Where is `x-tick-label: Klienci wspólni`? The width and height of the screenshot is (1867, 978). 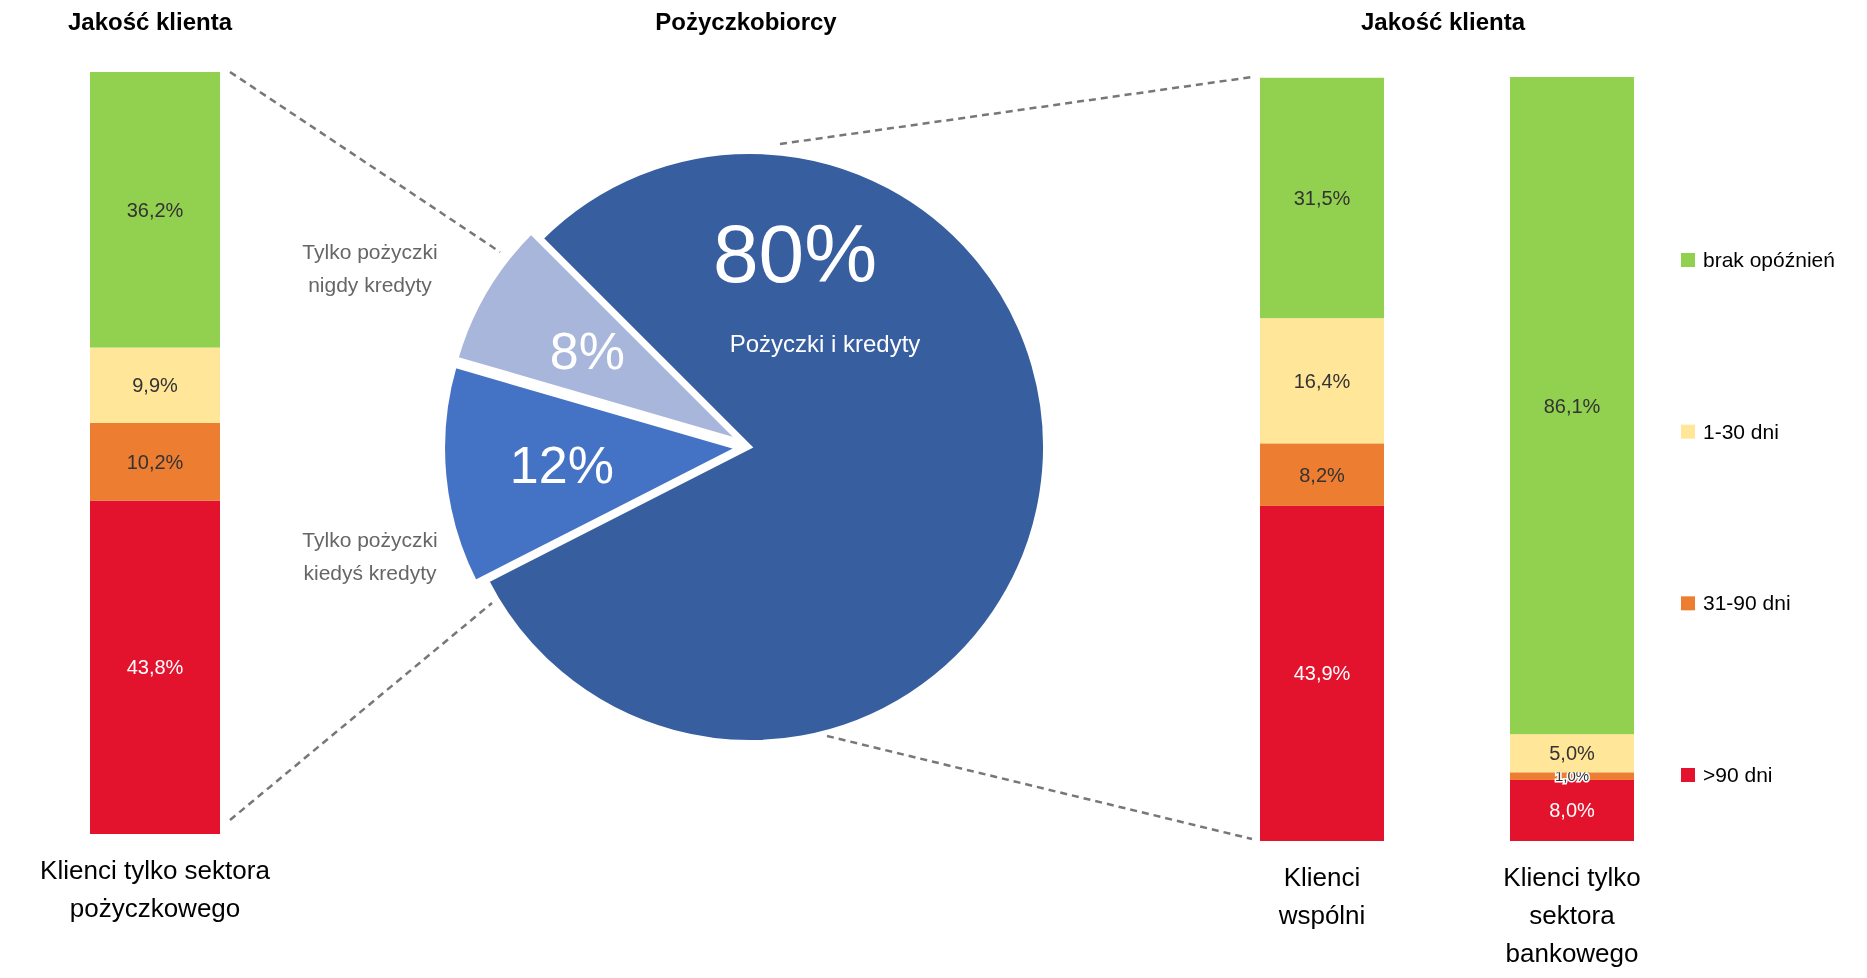
x-tick-label: Klienci wspólni is located at coordinates (1321, 896).